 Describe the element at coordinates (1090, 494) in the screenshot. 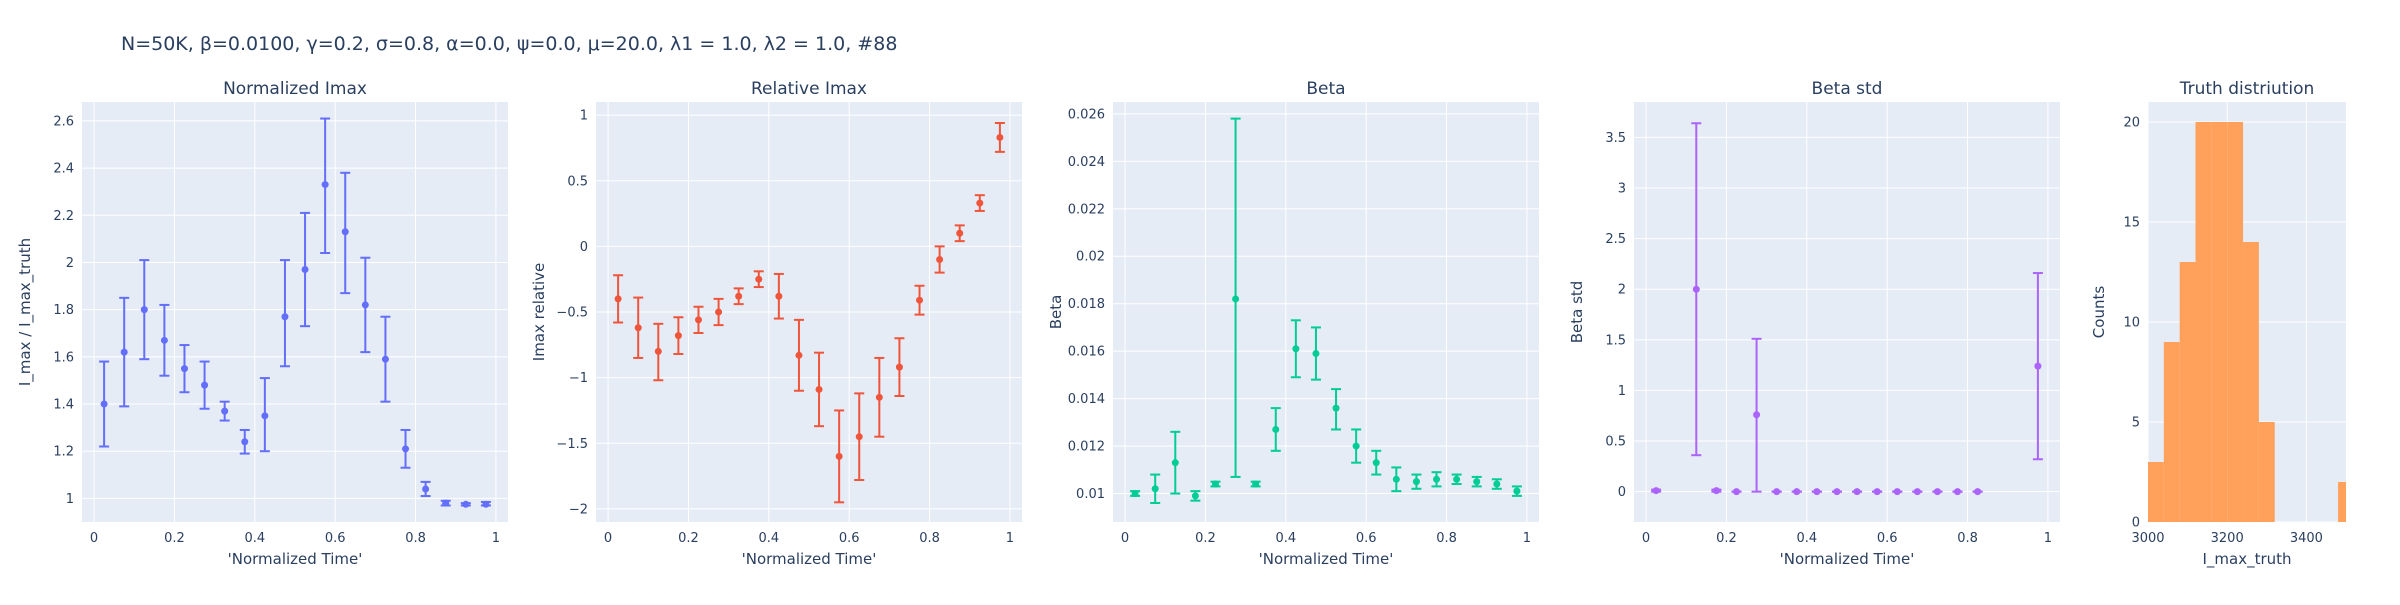

I see `y-tick-label: 0.01` at that location.